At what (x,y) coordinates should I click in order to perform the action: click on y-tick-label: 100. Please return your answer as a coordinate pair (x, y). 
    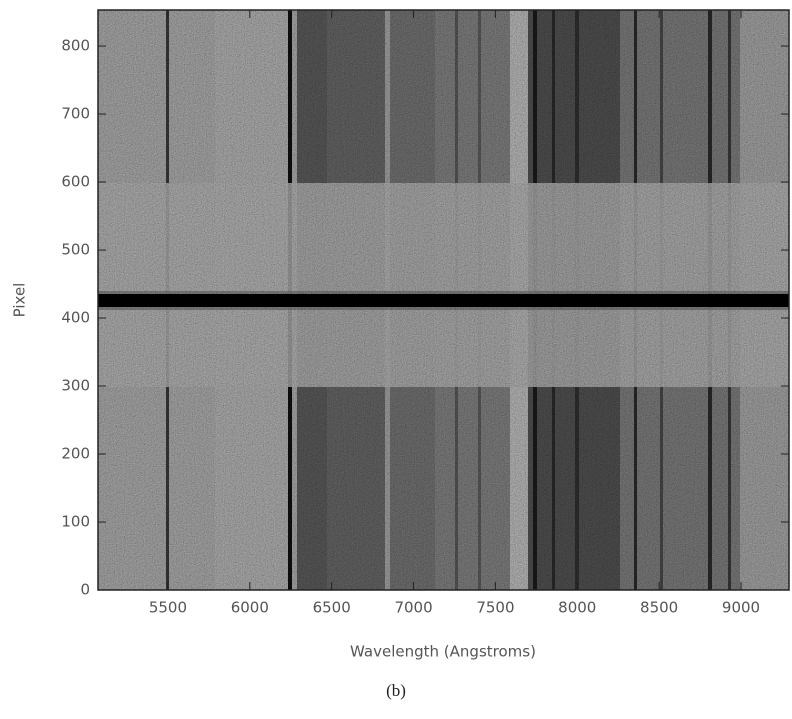
    Looking at the image, I should click on (75, 522).